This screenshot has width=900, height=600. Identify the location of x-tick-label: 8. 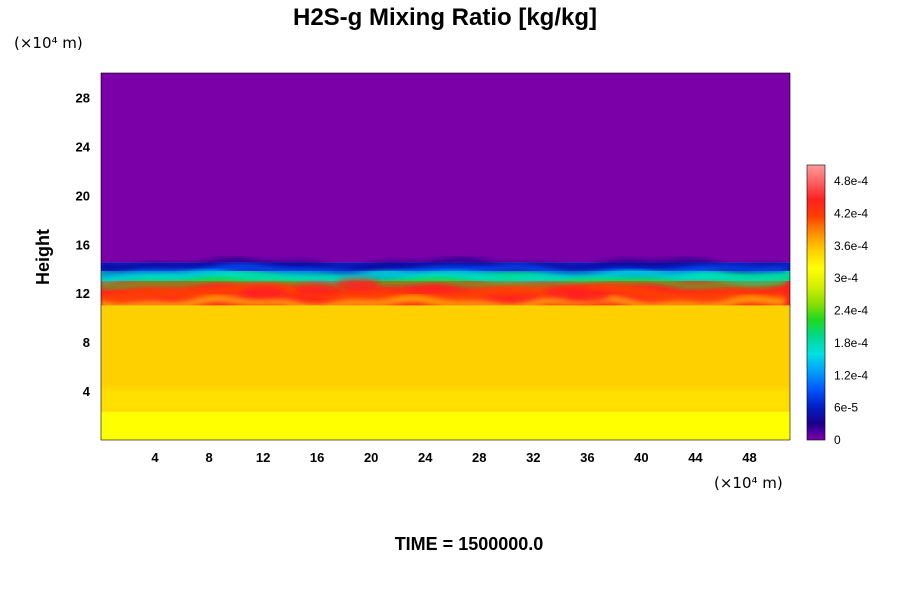
(208, 457).